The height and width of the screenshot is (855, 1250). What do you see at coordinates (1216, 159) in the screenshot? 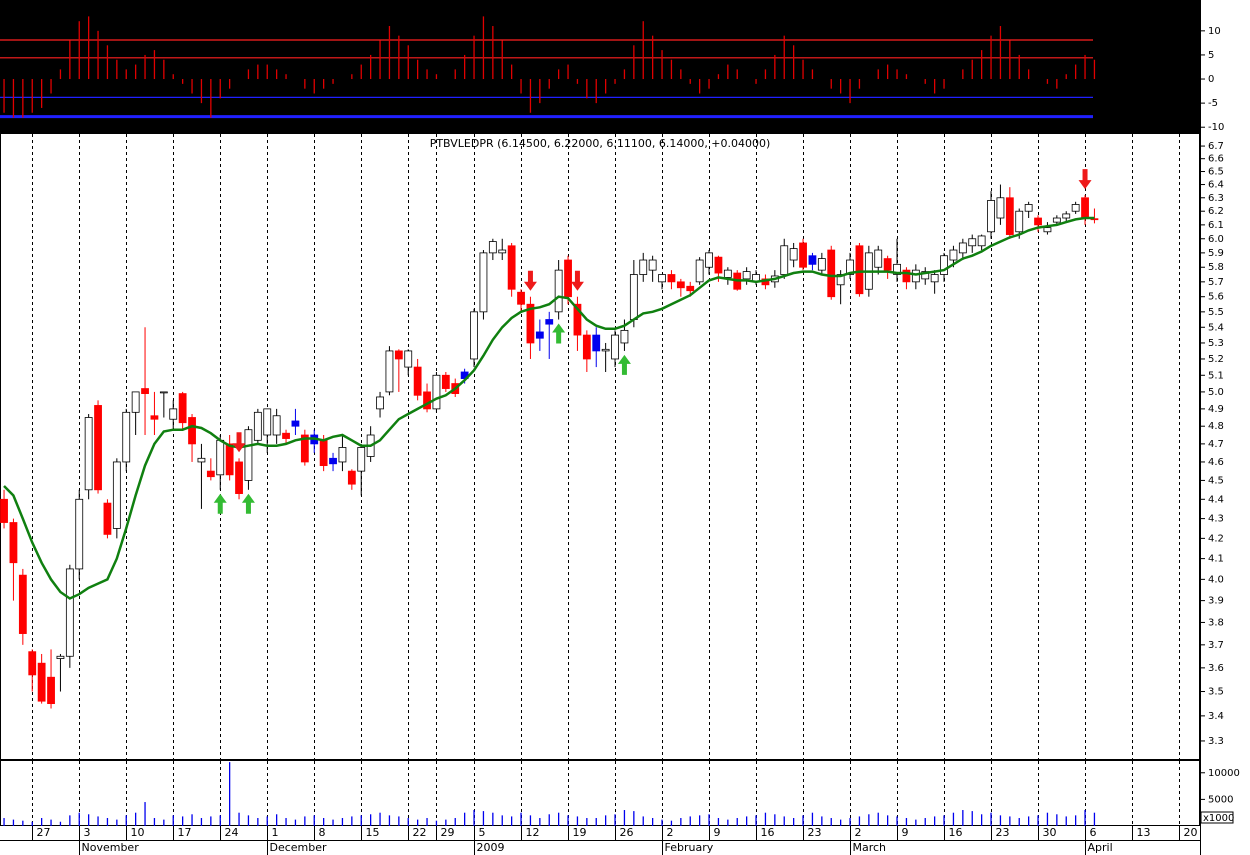
I see `y-tick-label: 6.6` at bounding box center [1216, 159].